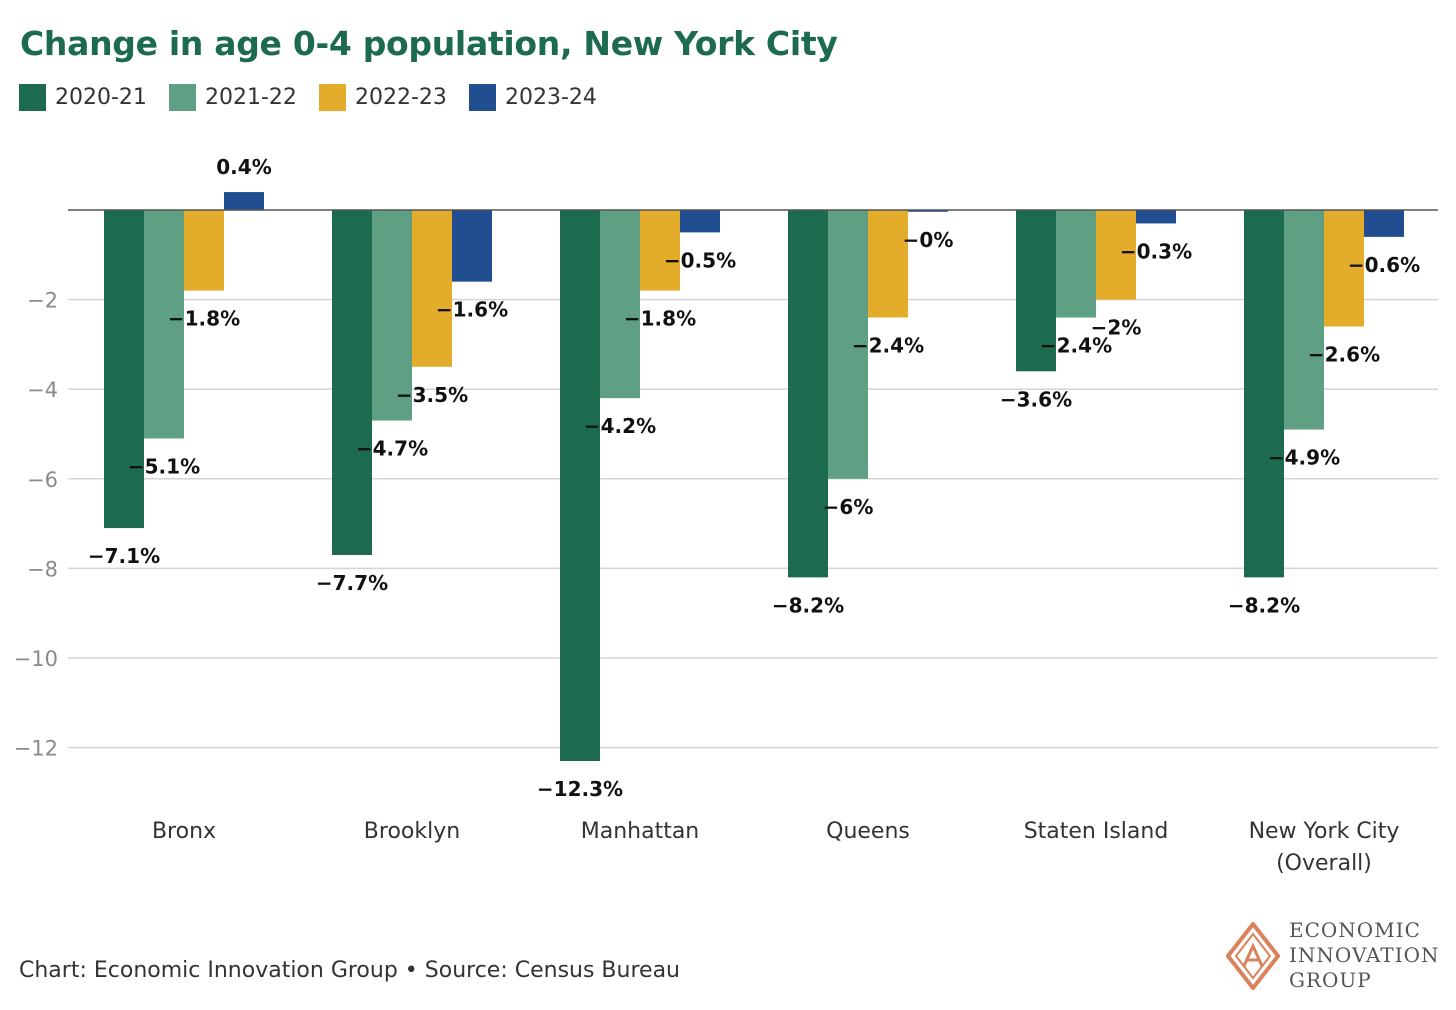 Image resolution: width=1456 pixels, height=1010 pixels. What do you see at coordinates (251, 97) in the screenshot?
I see `legend-label: 2021-22` at bounding box center [251, 97].